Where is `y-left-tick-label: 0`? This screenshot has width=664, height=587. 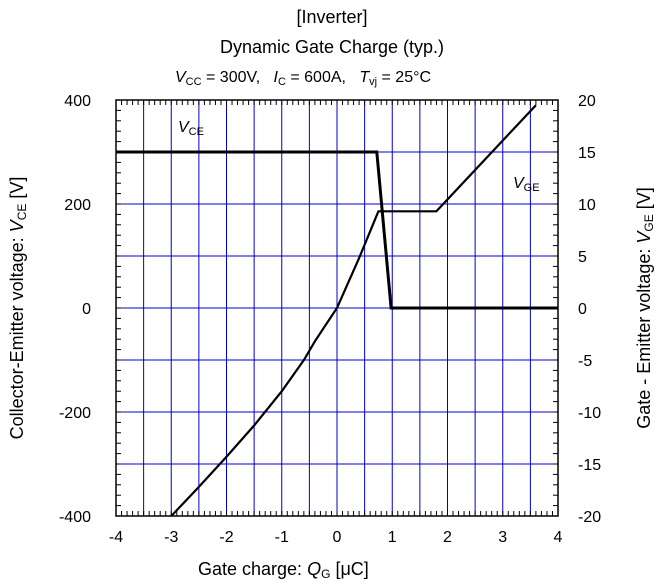 y-left-tick-label: 0 is located at coordinates (86, 309).